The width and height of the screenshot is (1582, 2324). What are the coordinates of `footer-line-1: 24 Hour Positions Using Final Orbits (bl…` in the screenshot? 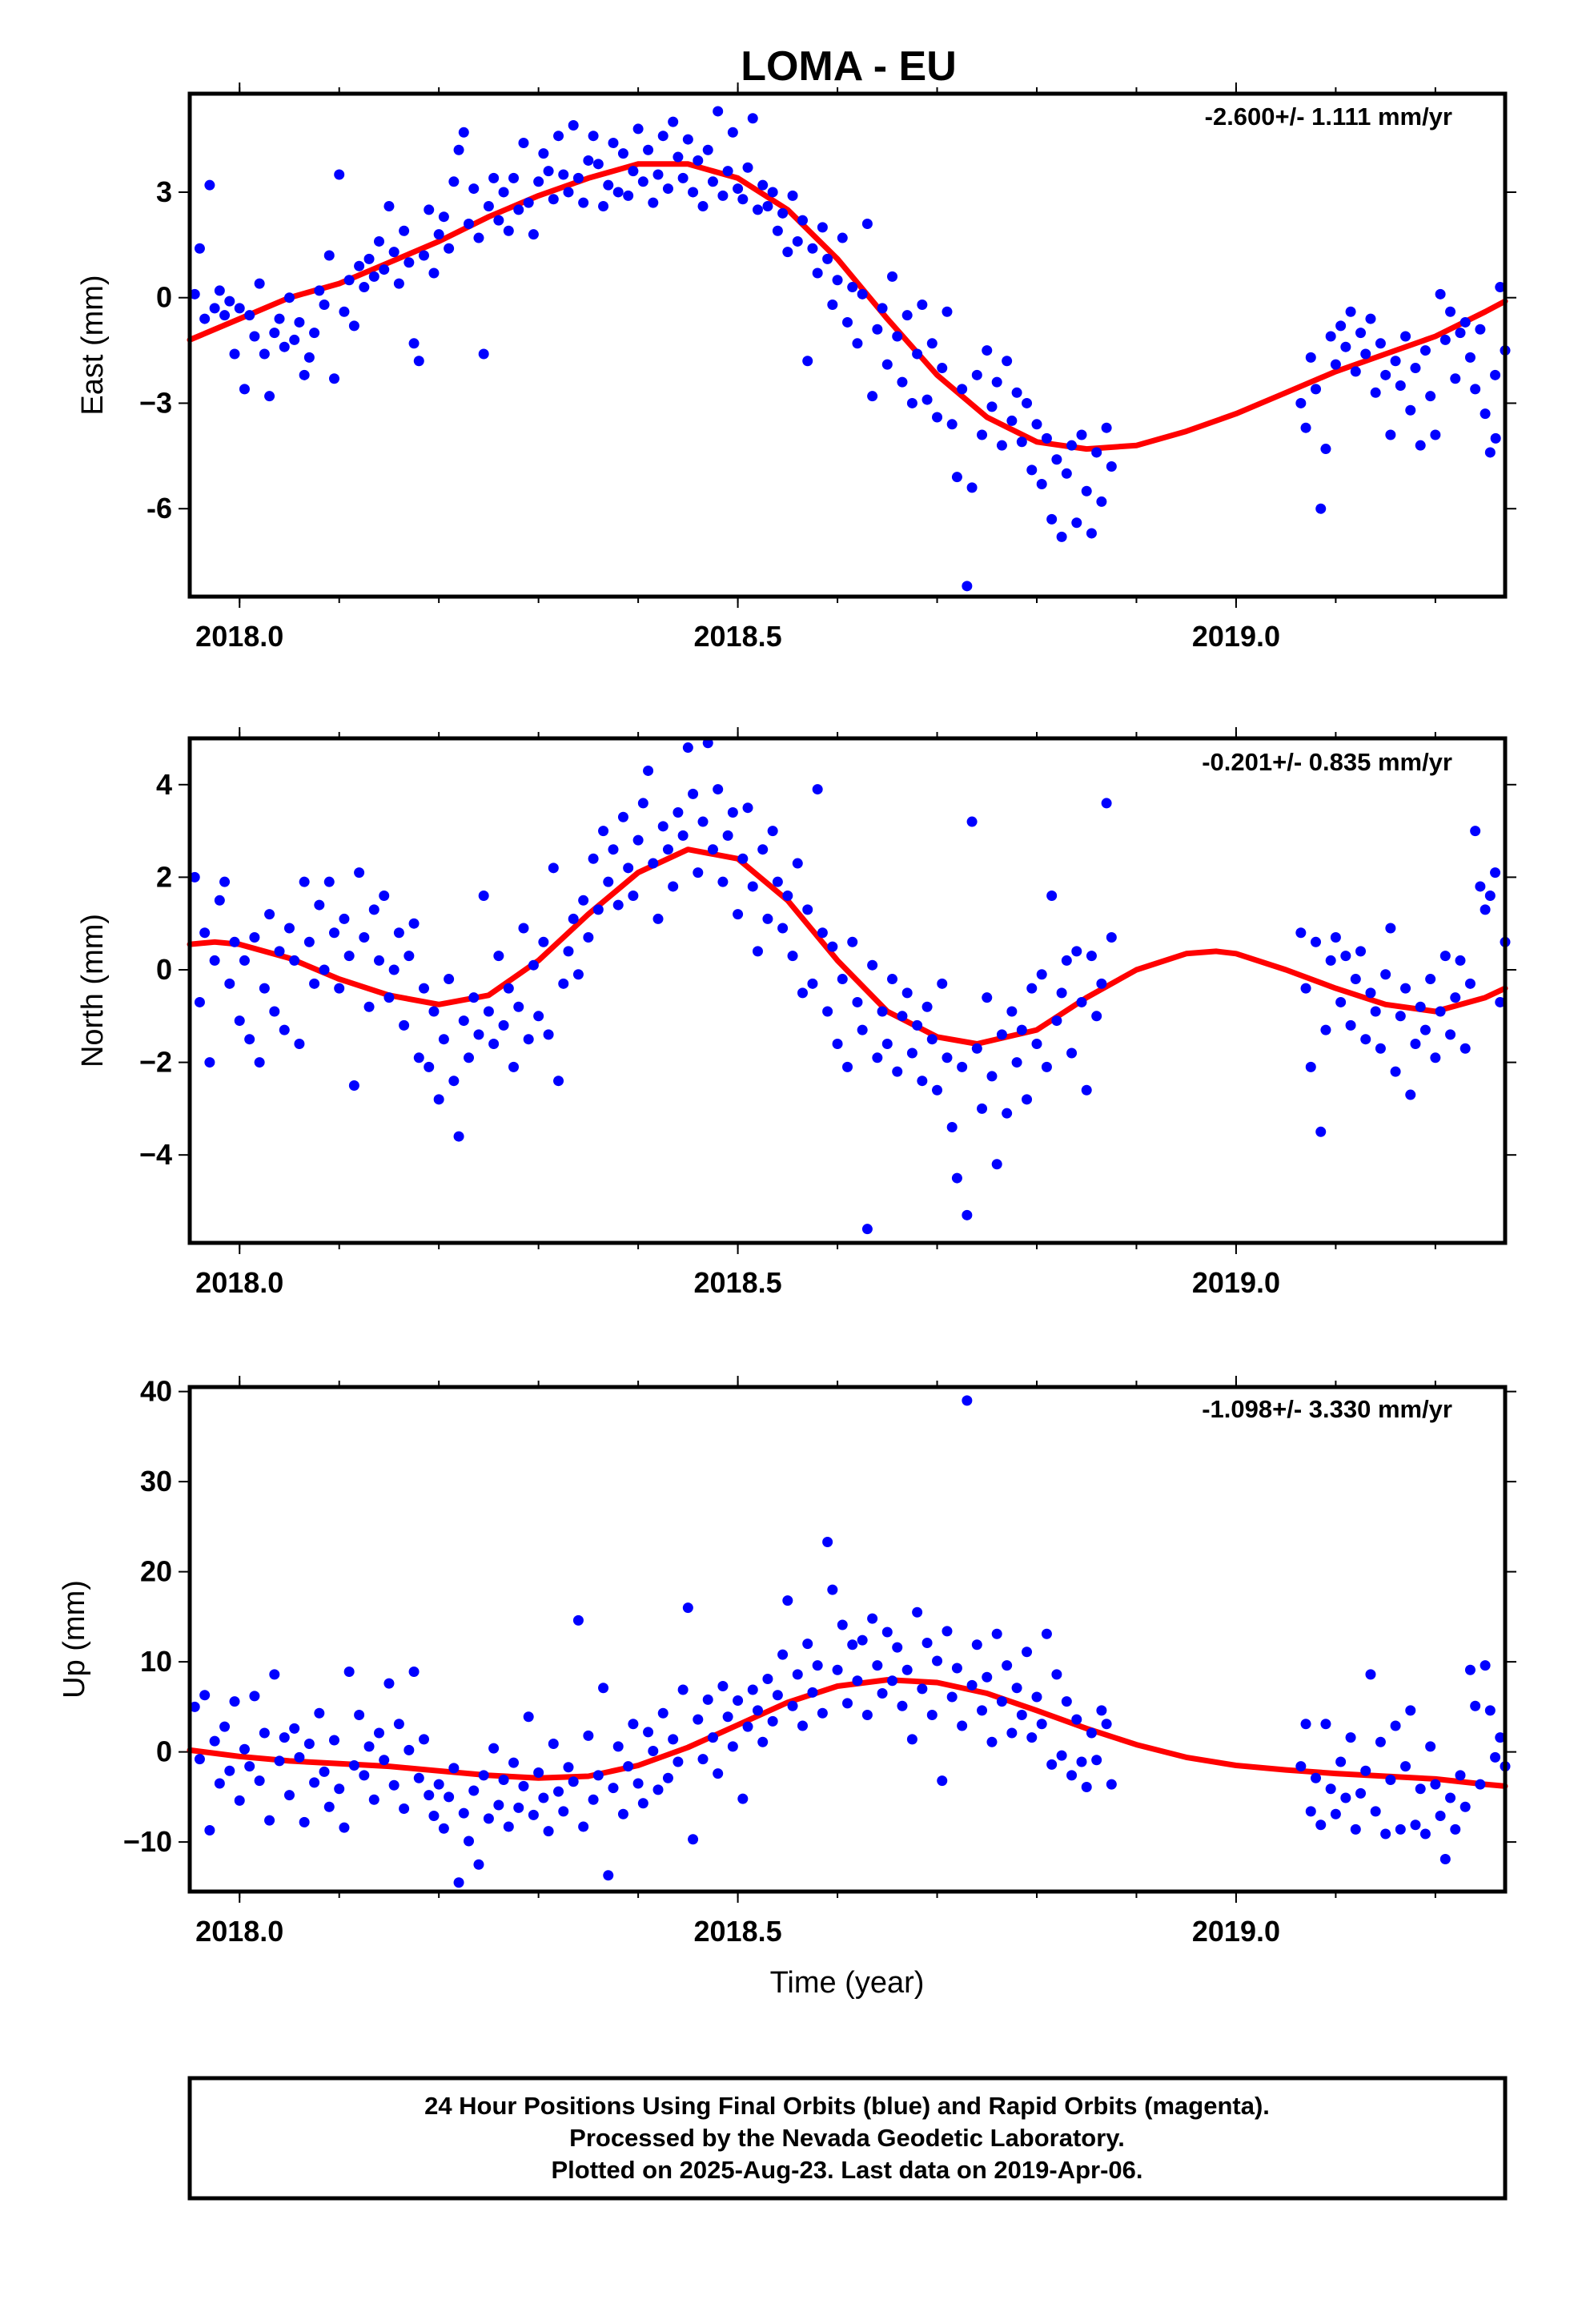 It's located at (847, 2106).